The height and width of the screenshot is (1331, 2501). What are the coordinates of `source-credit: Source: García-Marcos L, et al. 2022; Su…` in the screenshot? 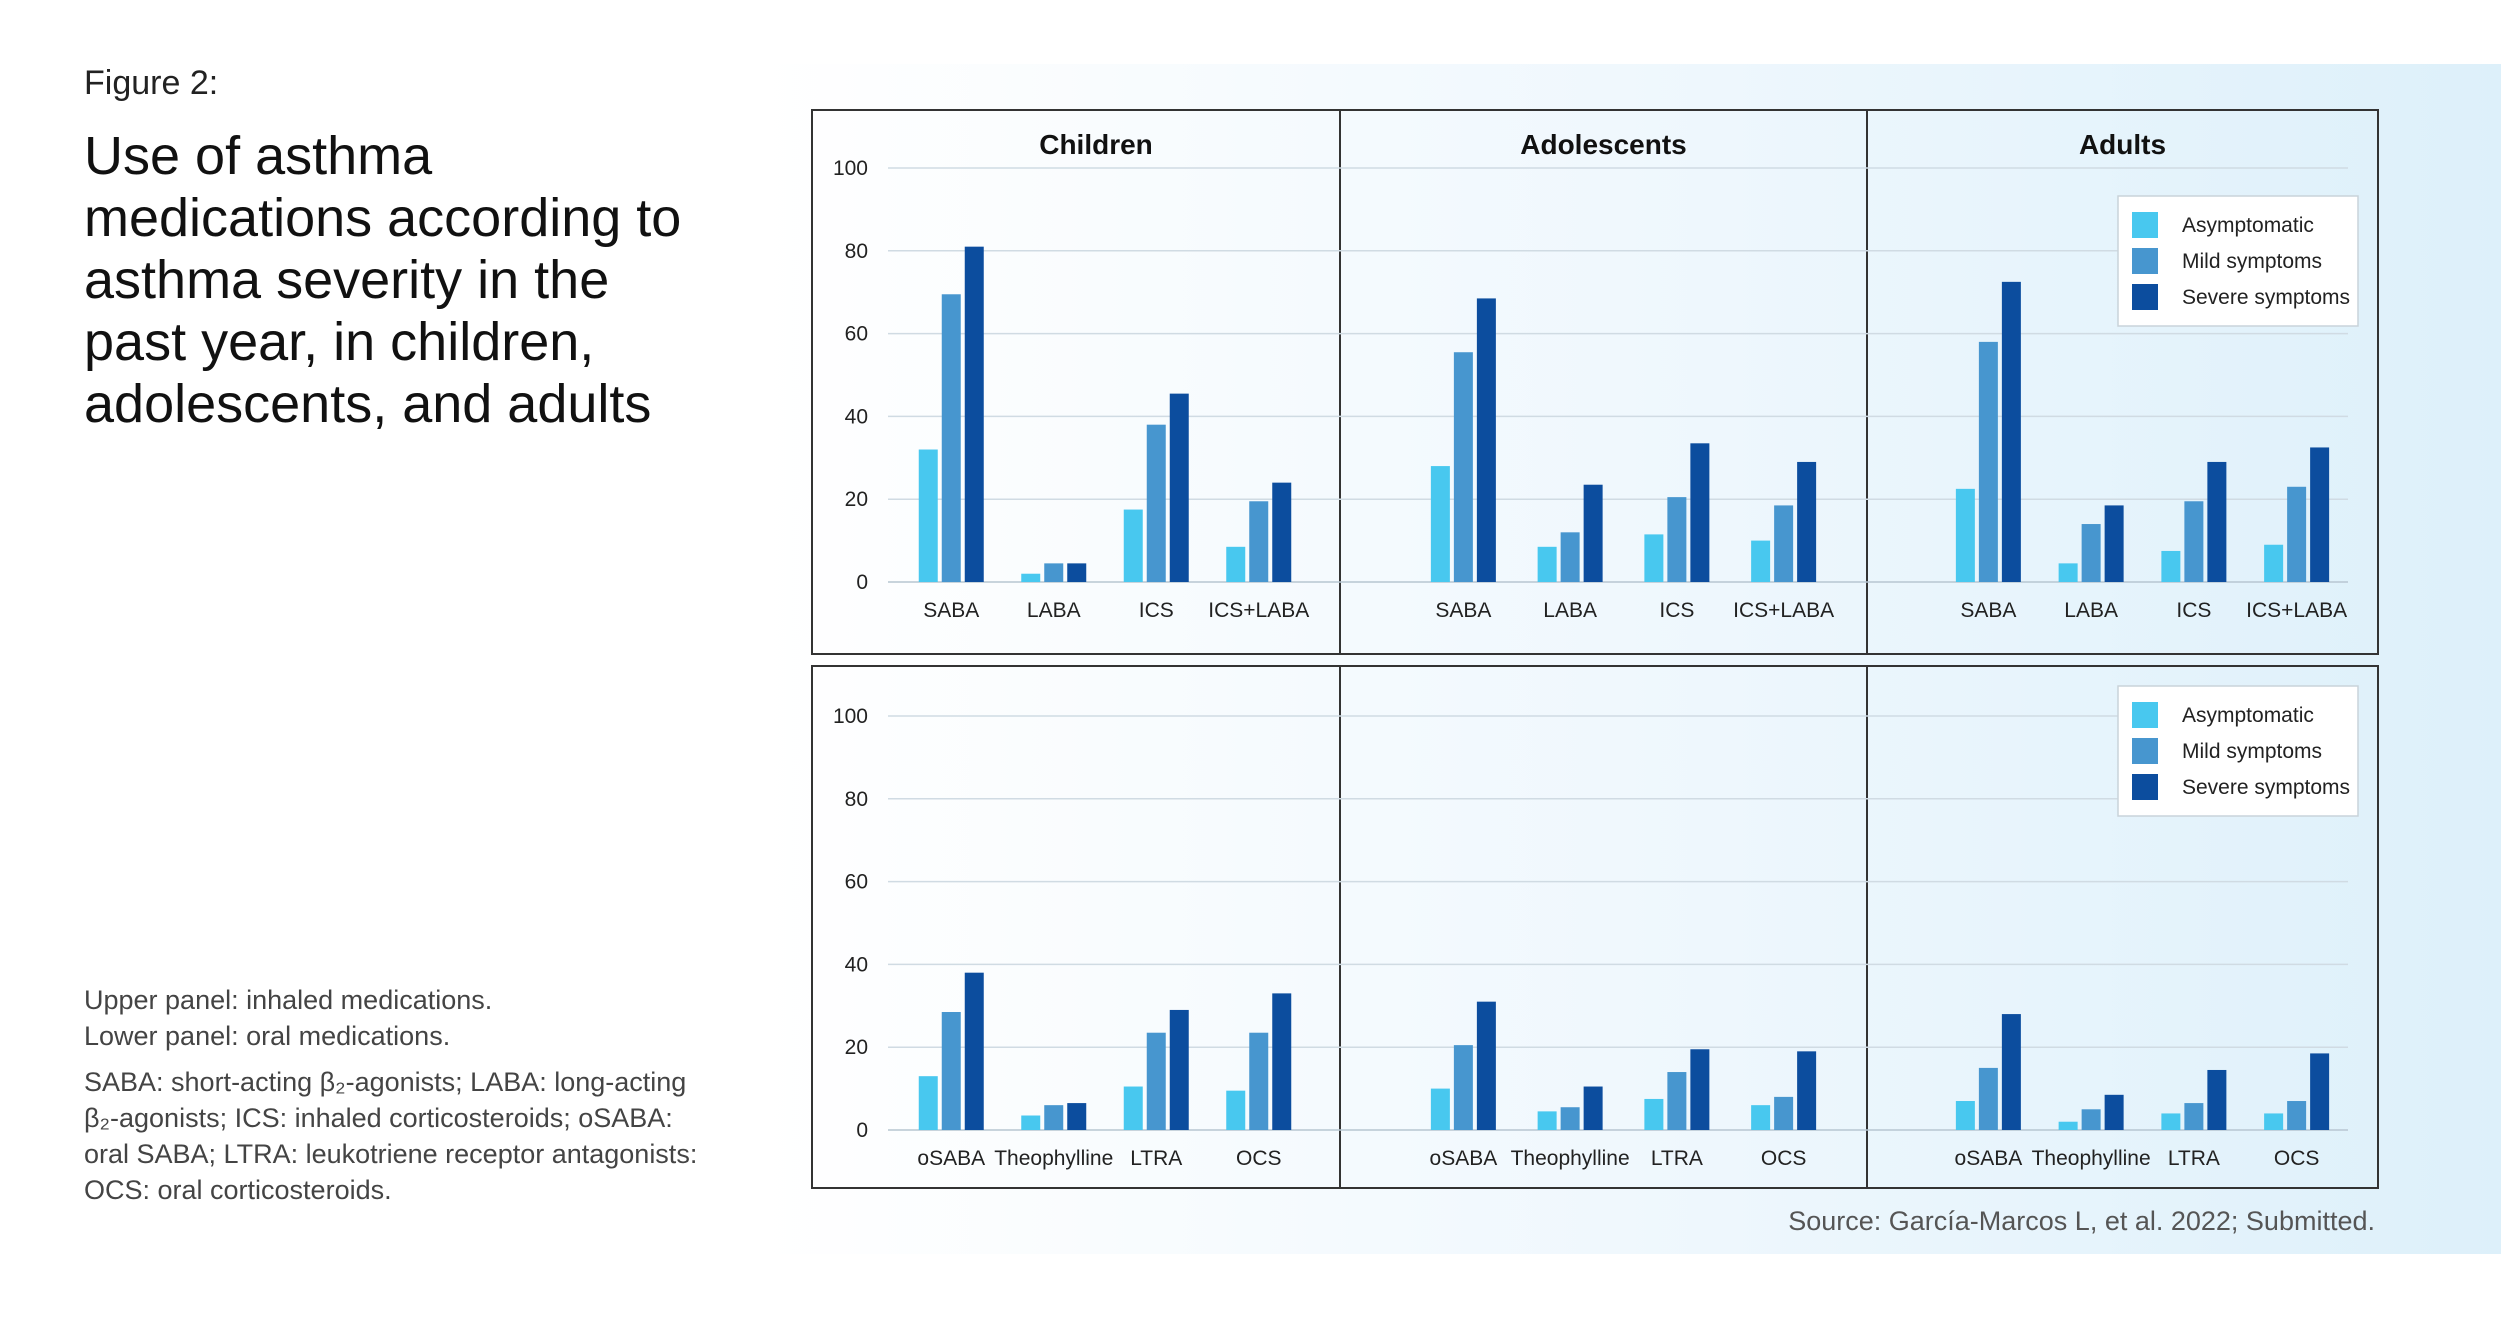 It's located at (2081, 1221).